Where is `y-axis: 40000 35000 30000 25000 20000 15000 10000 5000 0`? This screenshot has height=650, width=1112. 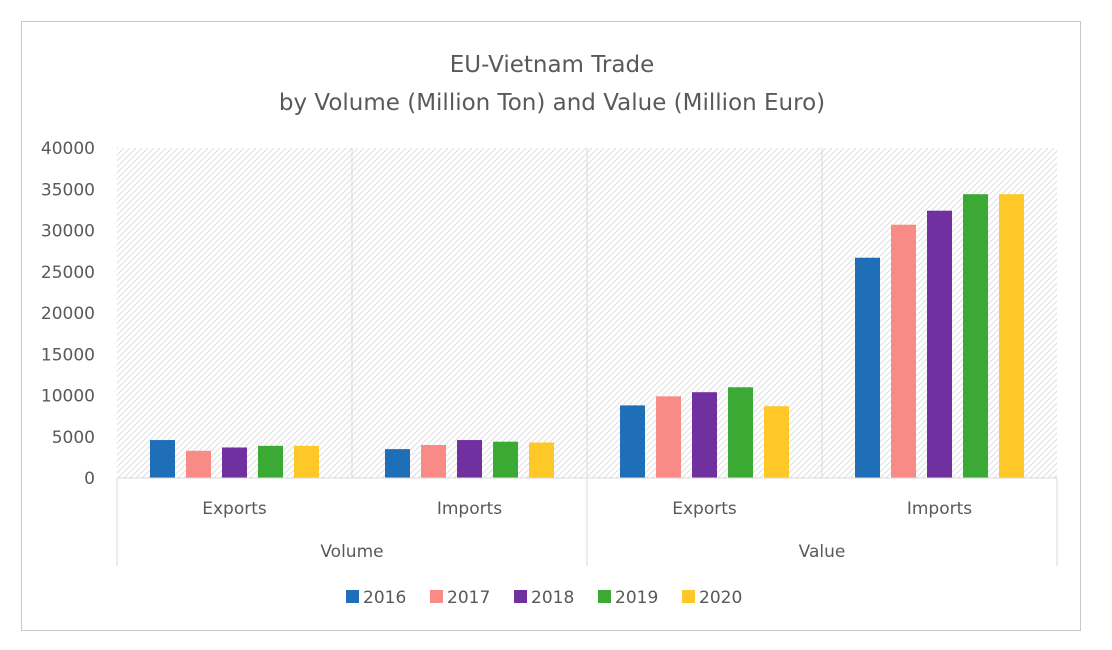
y-axis: 40000 35000 30000 25000 20000 15000 10000 5000 0 is located at coordinates (68, 314).